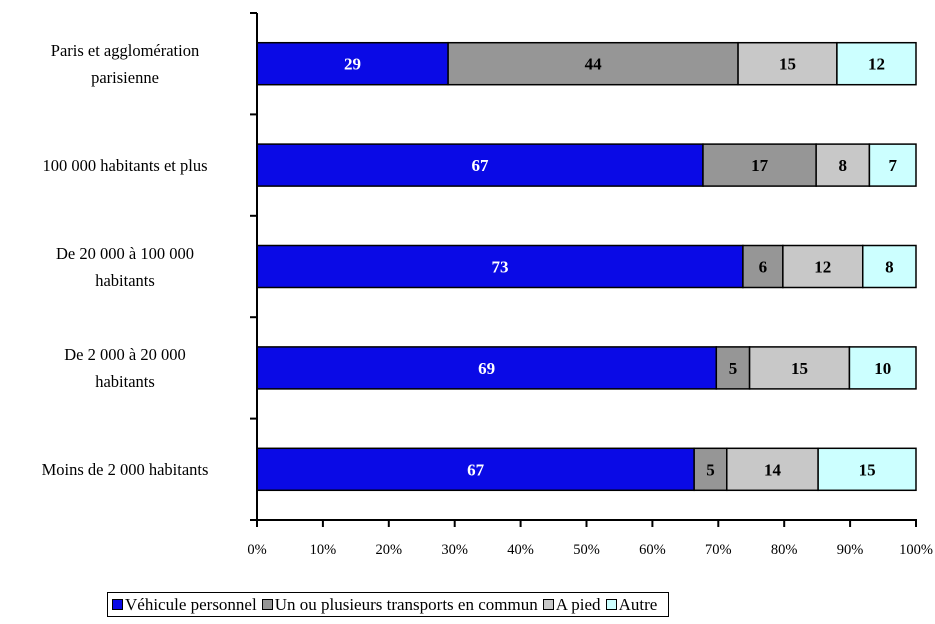  I want to click on legend-item: Autre, so click(631, 604).